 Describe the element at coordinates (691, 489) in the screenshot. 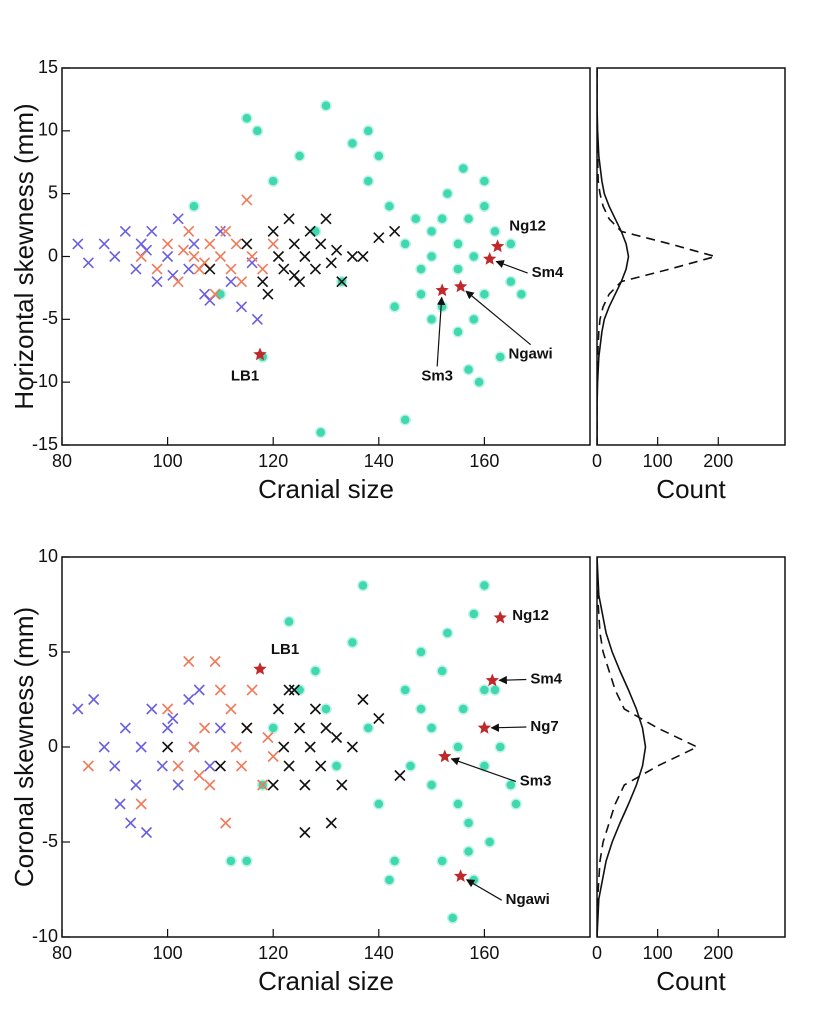

I see `x-axis-label: Count` at that location.